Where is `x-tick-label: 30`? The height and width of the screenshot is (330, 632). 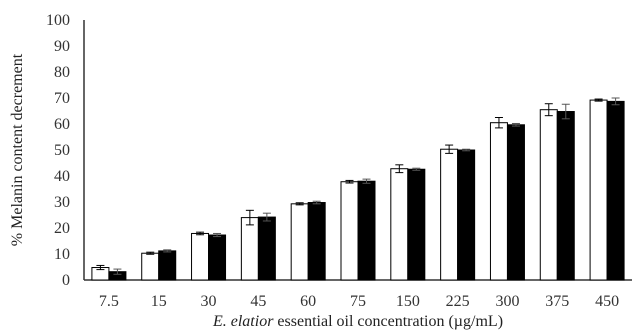 x-tick-label: 30 is located at coordinates (209, 301).